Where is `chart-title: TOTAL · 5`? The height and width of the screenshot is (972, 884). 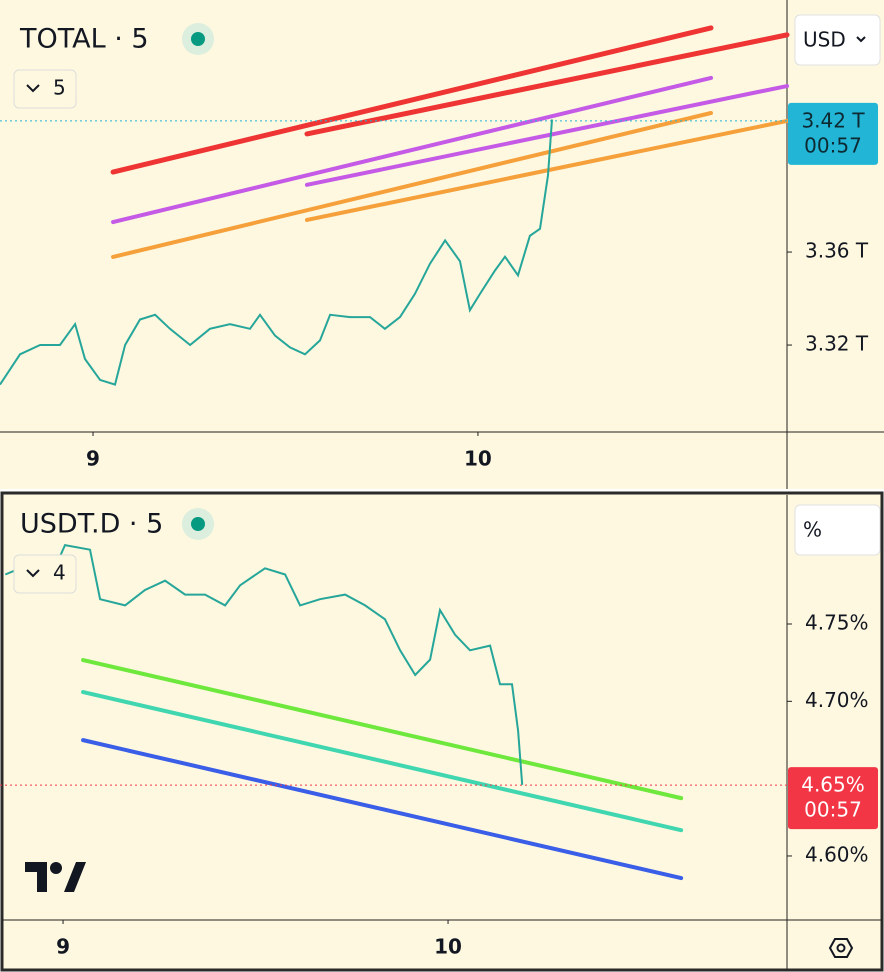
chart-title: TOTAL · 5 is located at coordinates (84, 39).